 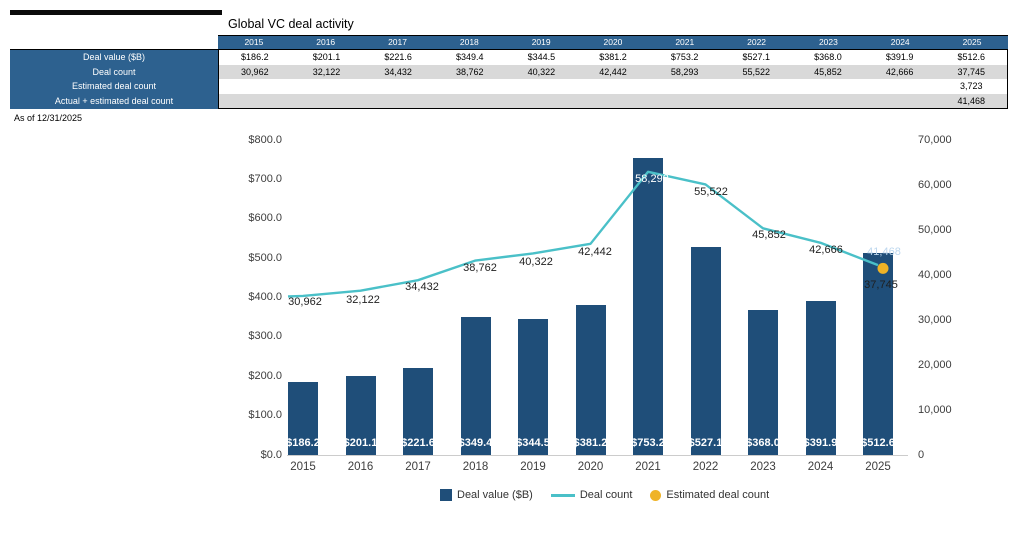 I want to click on bar-value-label: $753.2, so click(x=648, y=443).